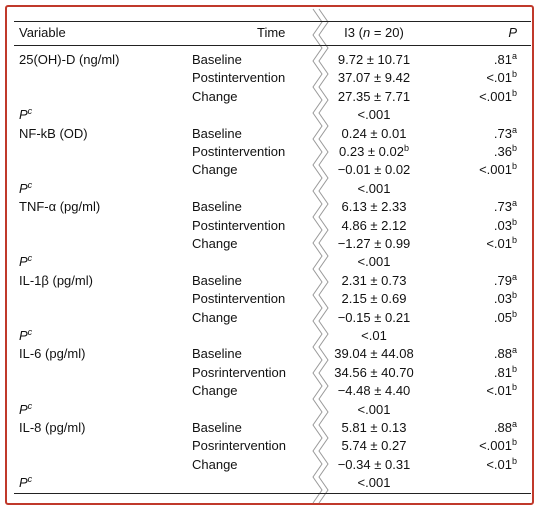 The image size is (545, 513). I want to click on p-value-cell: .81b, so click(505, 371).